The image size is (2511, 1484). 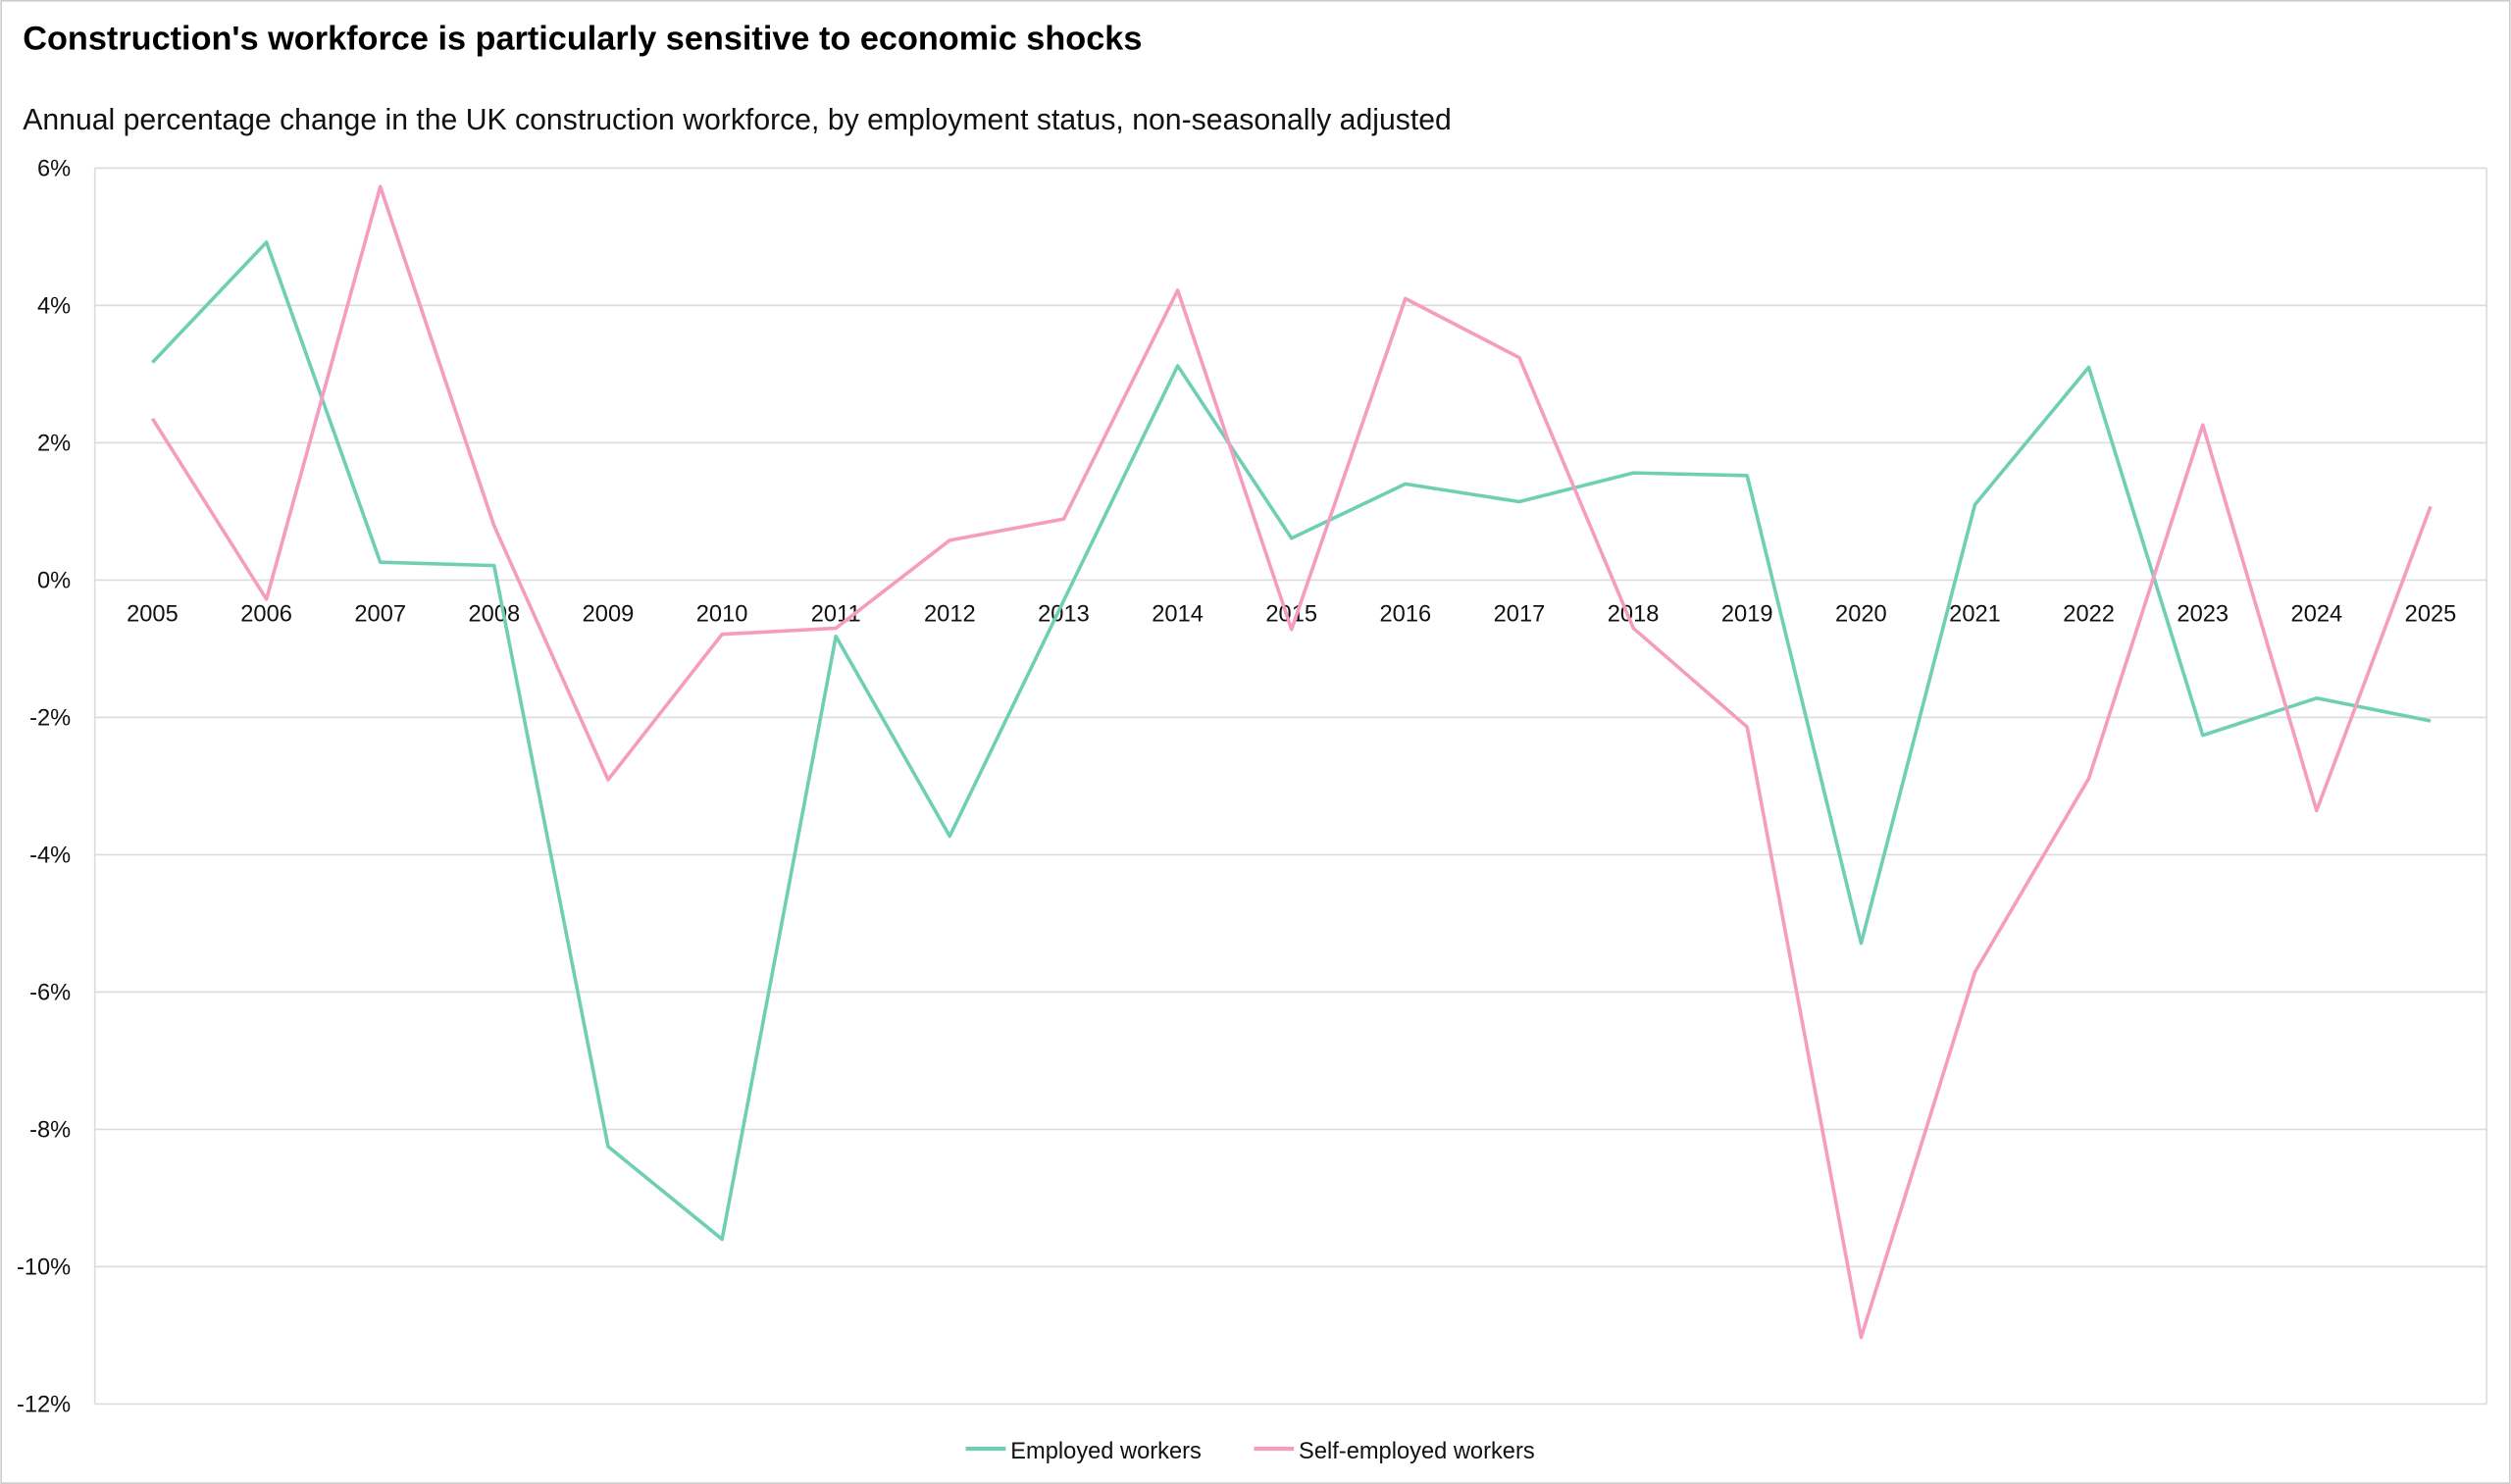 What do you see at coordinates (1250, 1451) in the screenshot?
I see `legend: Employed workers Self-employed workers` at bounding box center [1250, 1451].